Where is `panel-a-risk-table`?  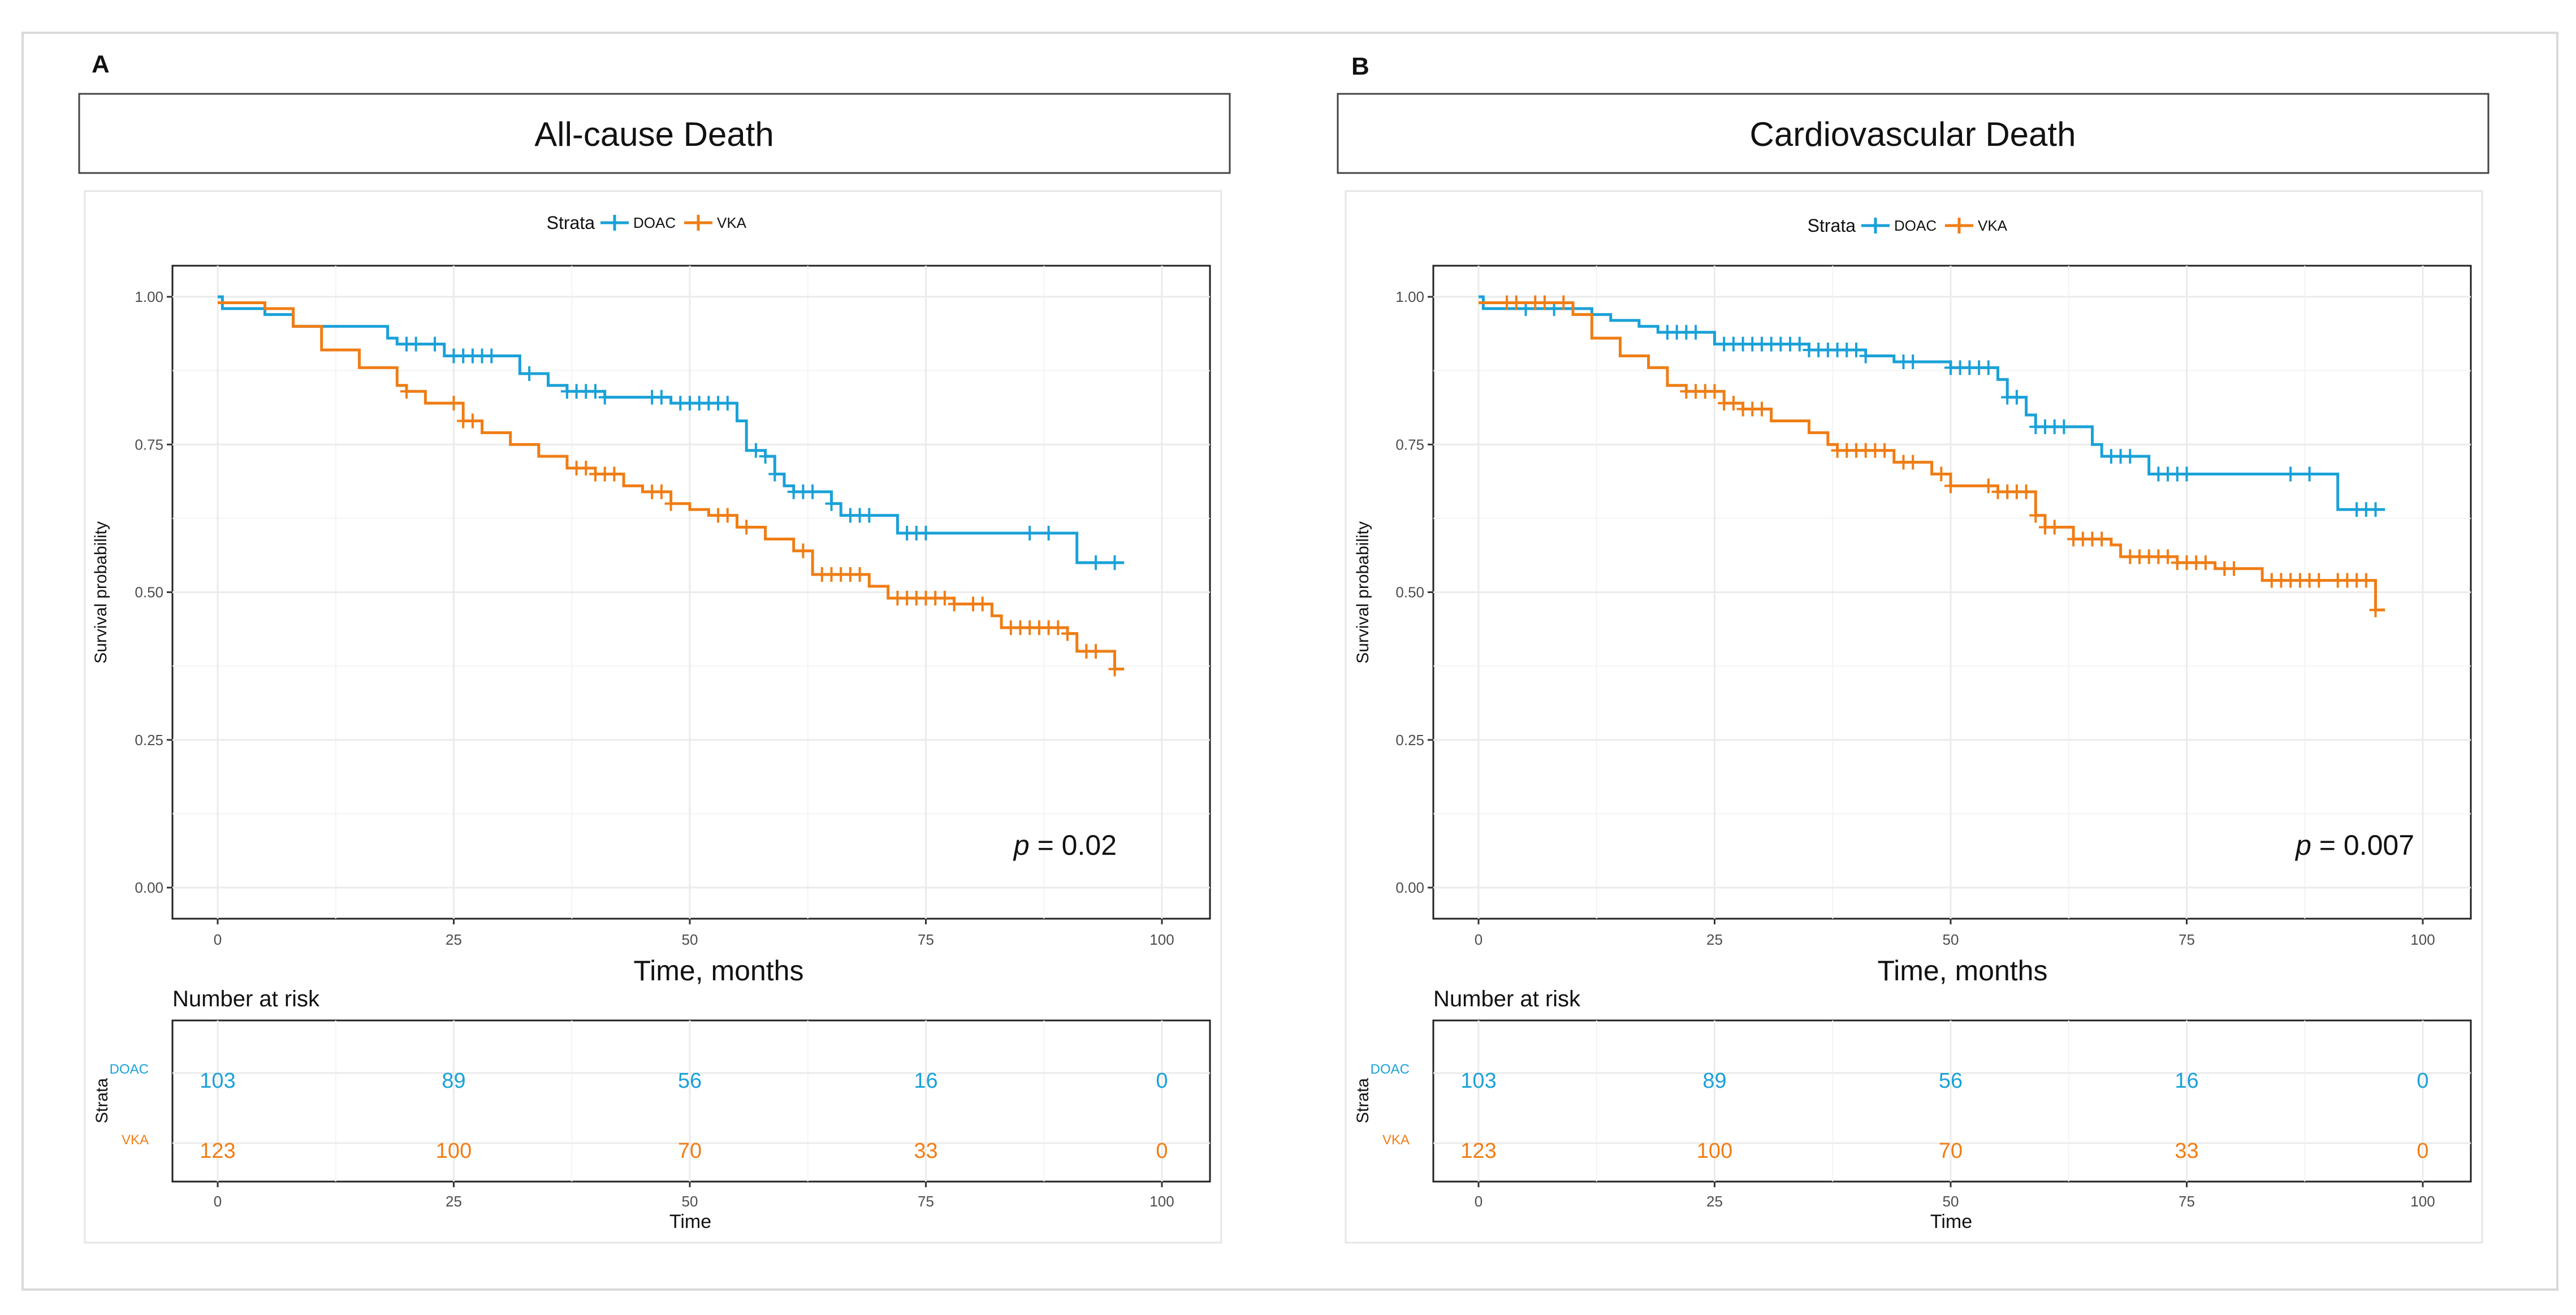
panel-a-risk-table is located at coordinates (691, 1101).